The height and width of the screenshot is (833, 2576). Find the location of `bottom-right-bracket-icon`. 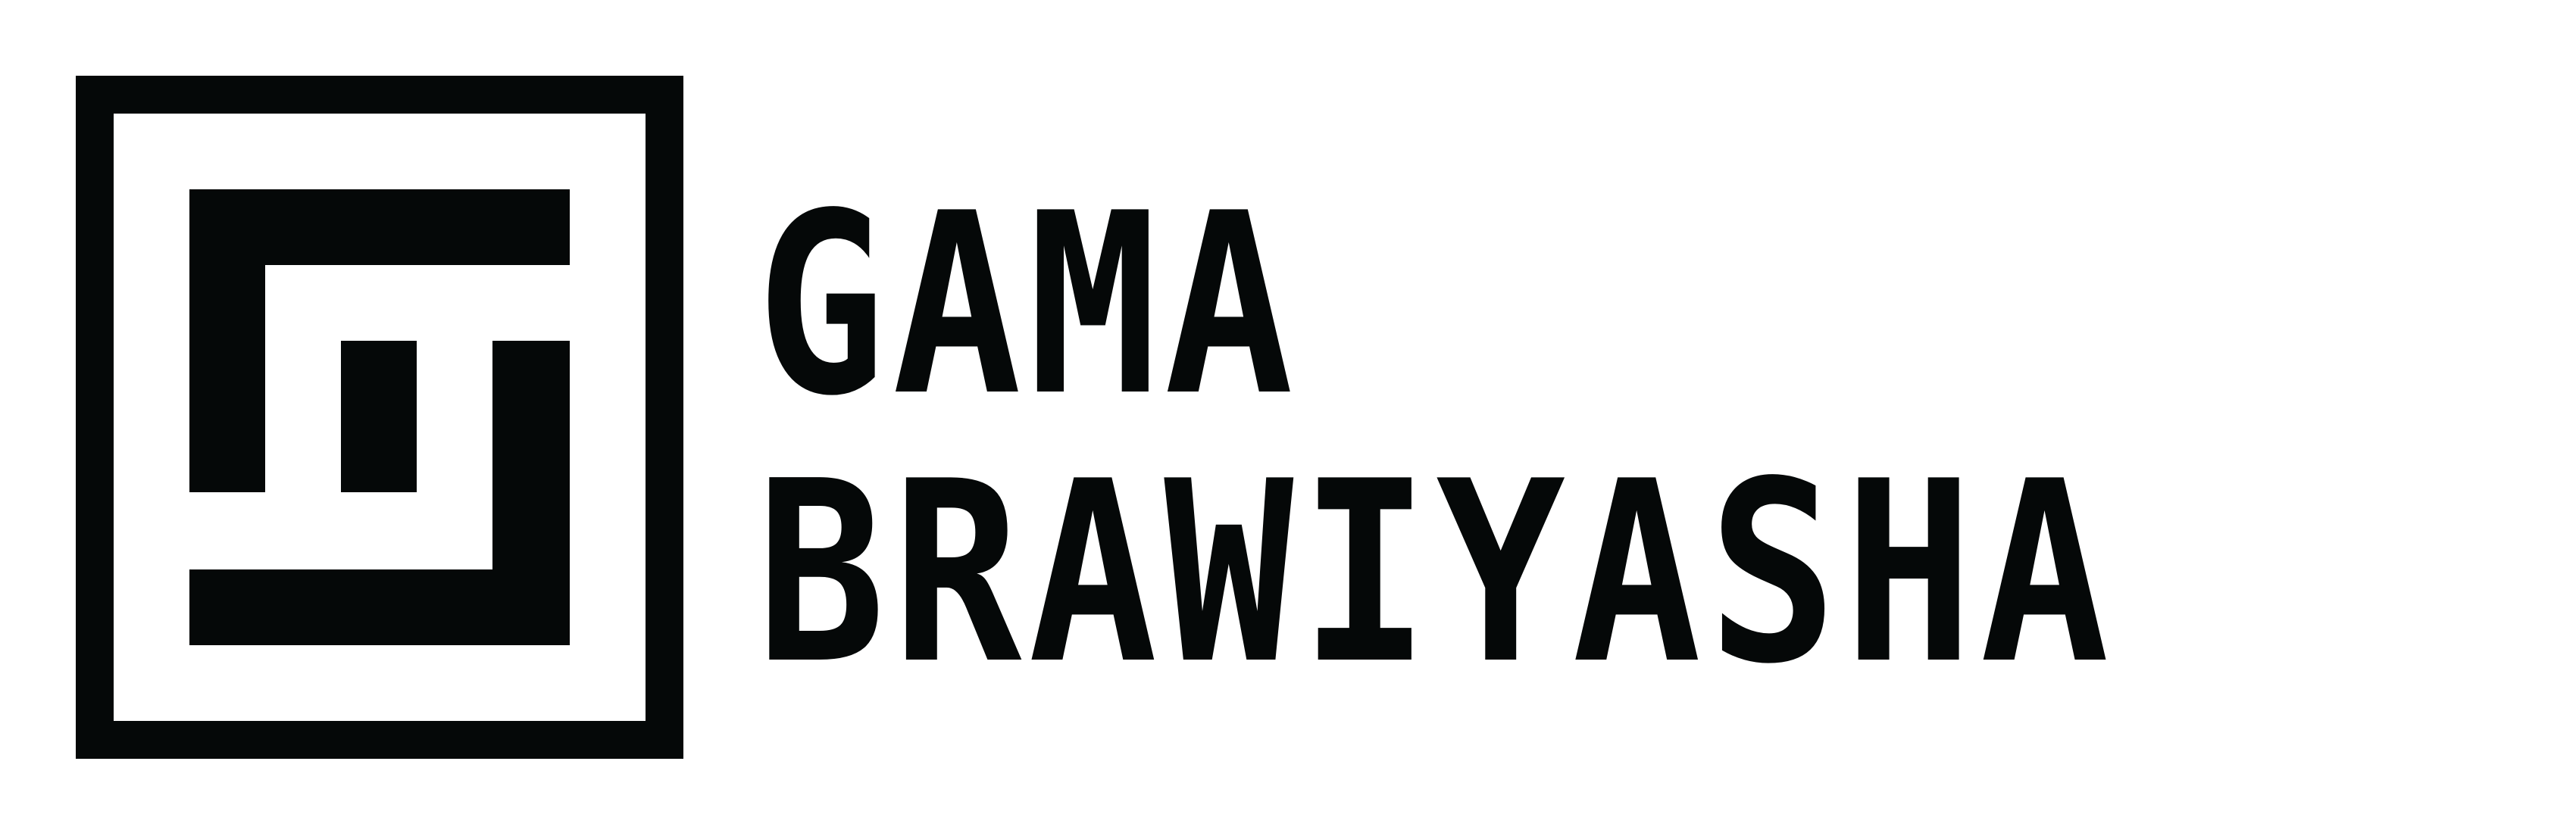

bottom-right-bracket-icon is located at coordinates (380, 493).